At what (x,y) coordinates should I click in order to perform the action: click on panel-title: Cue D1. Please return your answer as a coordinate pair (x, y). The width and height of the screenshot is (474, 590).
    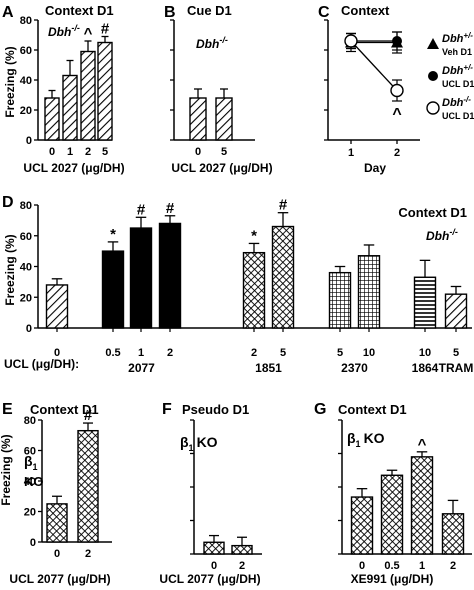
    Looking at the image, I should click on (209, 10).